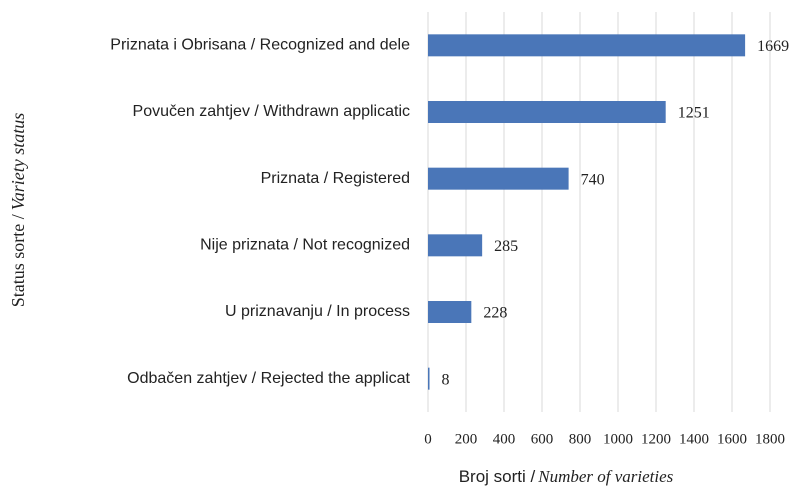 This screenshot has height=488, width=797. What do you see at coordinates (618, 439) in the screenshot?
I see `x-tick-label: 1000` at bounding box center [618, 439].